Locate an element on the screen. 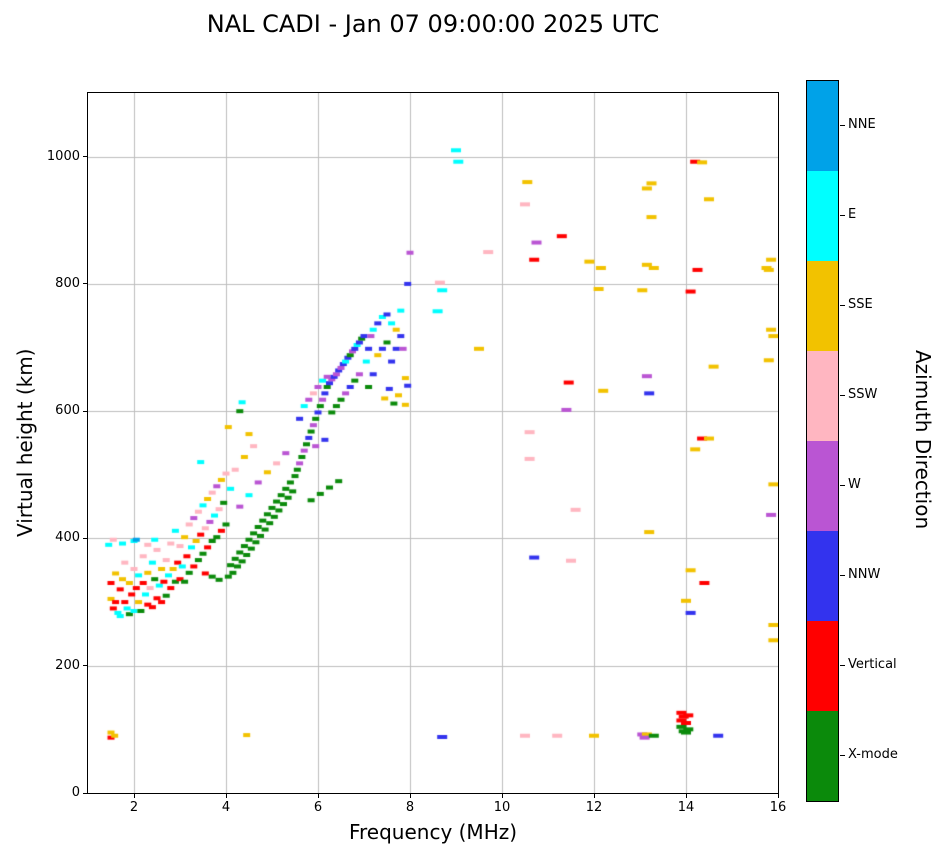  colorbar-label-vertical: Vertical is located at coordinates (872, 664).